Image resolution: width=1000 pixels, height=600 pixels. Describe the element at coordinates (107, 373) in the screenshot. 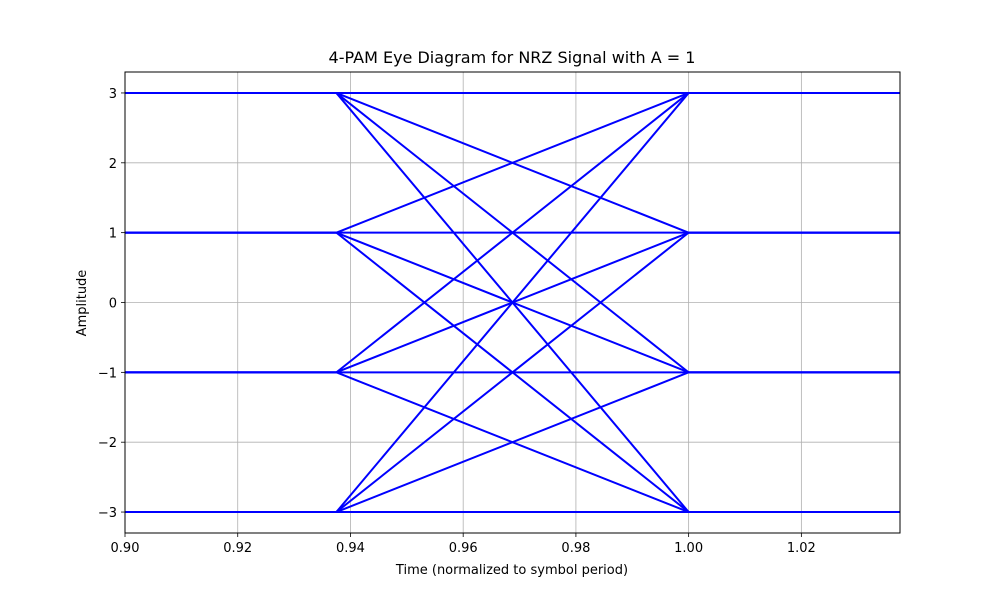

I see `y-tick-label: −1` at that location.